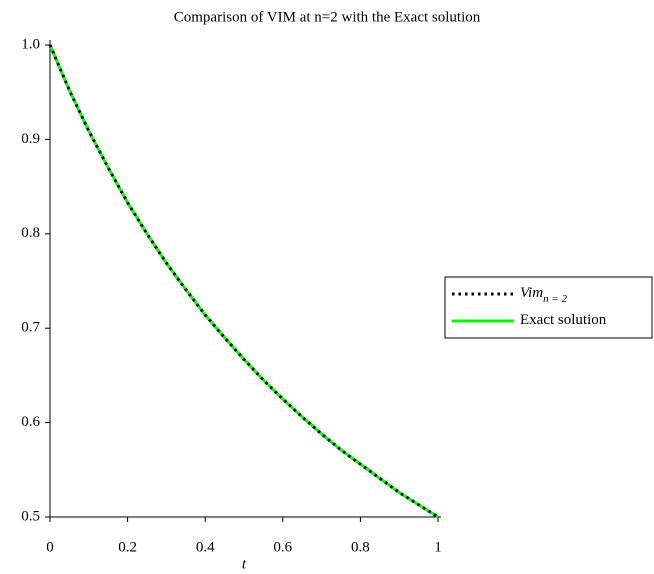  I want to click on x-tick-label: 0, so click(50, 547).